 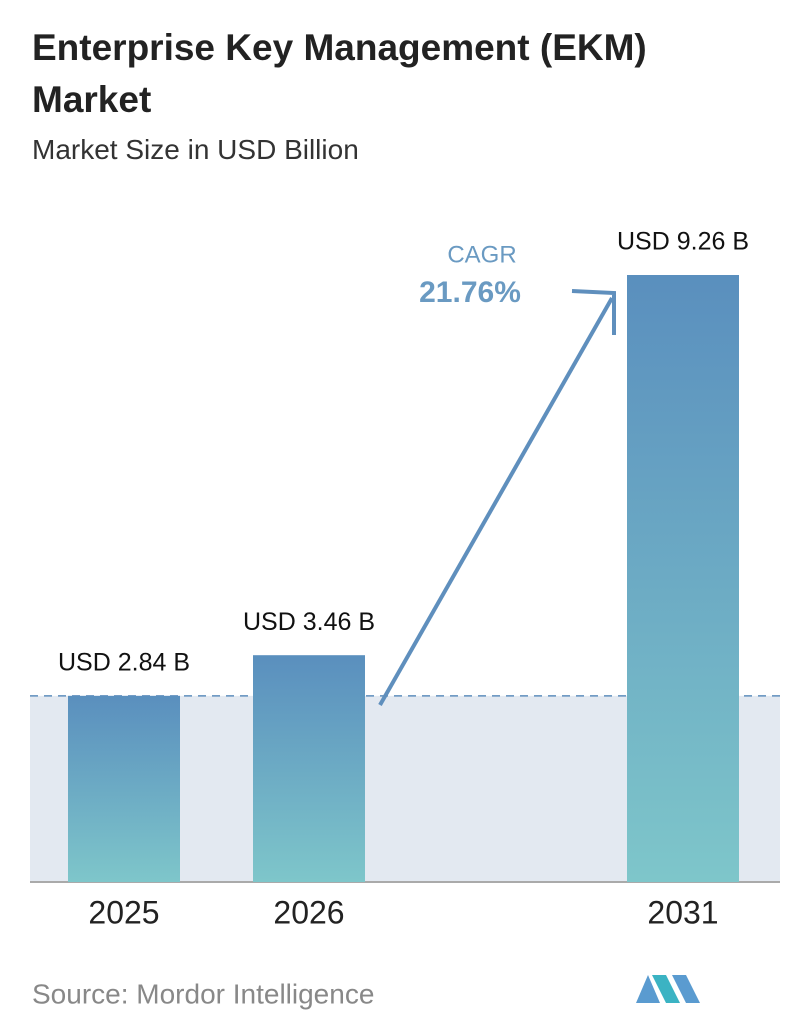 What do you see at coordinates (481, 254) in the screenshot?
I see `annotation-label: CAGR` at bounding box center [481, 254].